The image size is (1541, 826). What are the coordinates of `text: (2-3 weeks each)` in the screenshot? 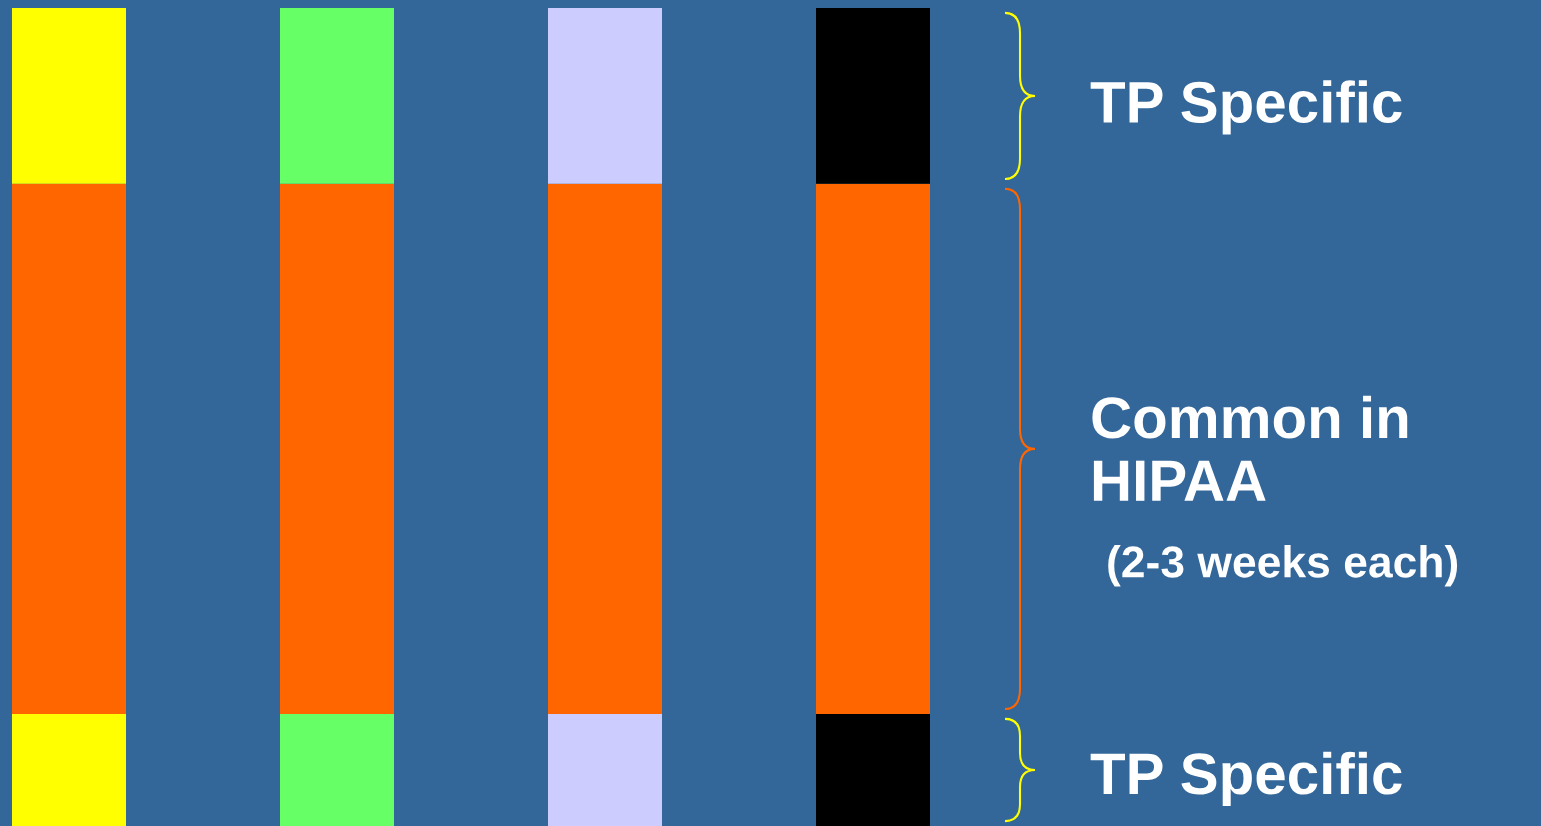 It's located at (1283, 566).